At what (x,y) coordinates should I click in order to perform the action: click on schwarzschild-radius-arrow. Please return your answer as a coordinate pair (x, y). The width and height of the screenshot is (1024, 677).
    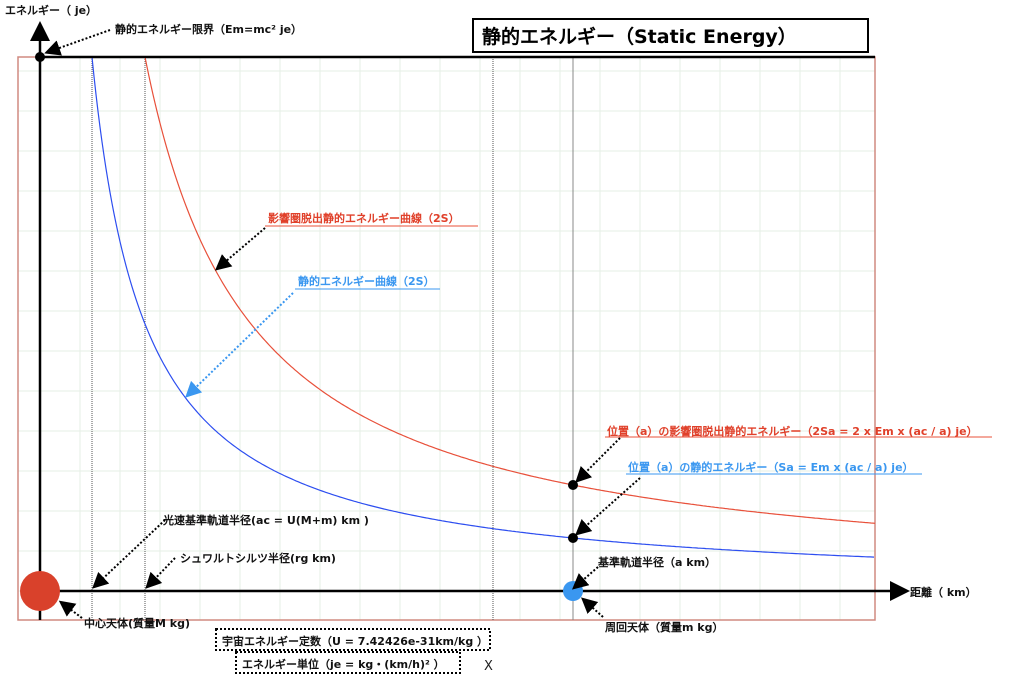
    Looking at the image, I should click on (160, 573).